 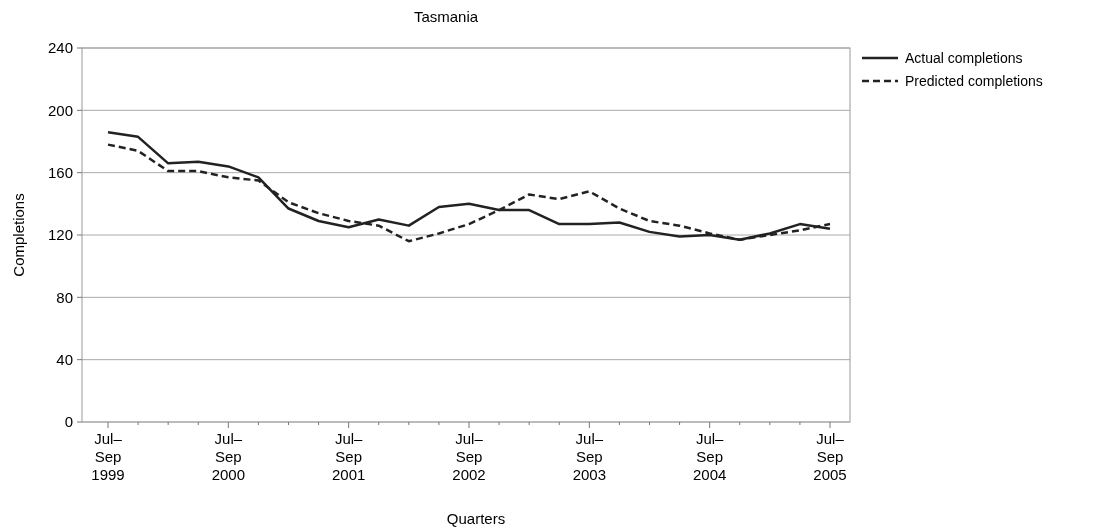 I want to click on x-axis-title: Quarters, so click(x=476, y=518).